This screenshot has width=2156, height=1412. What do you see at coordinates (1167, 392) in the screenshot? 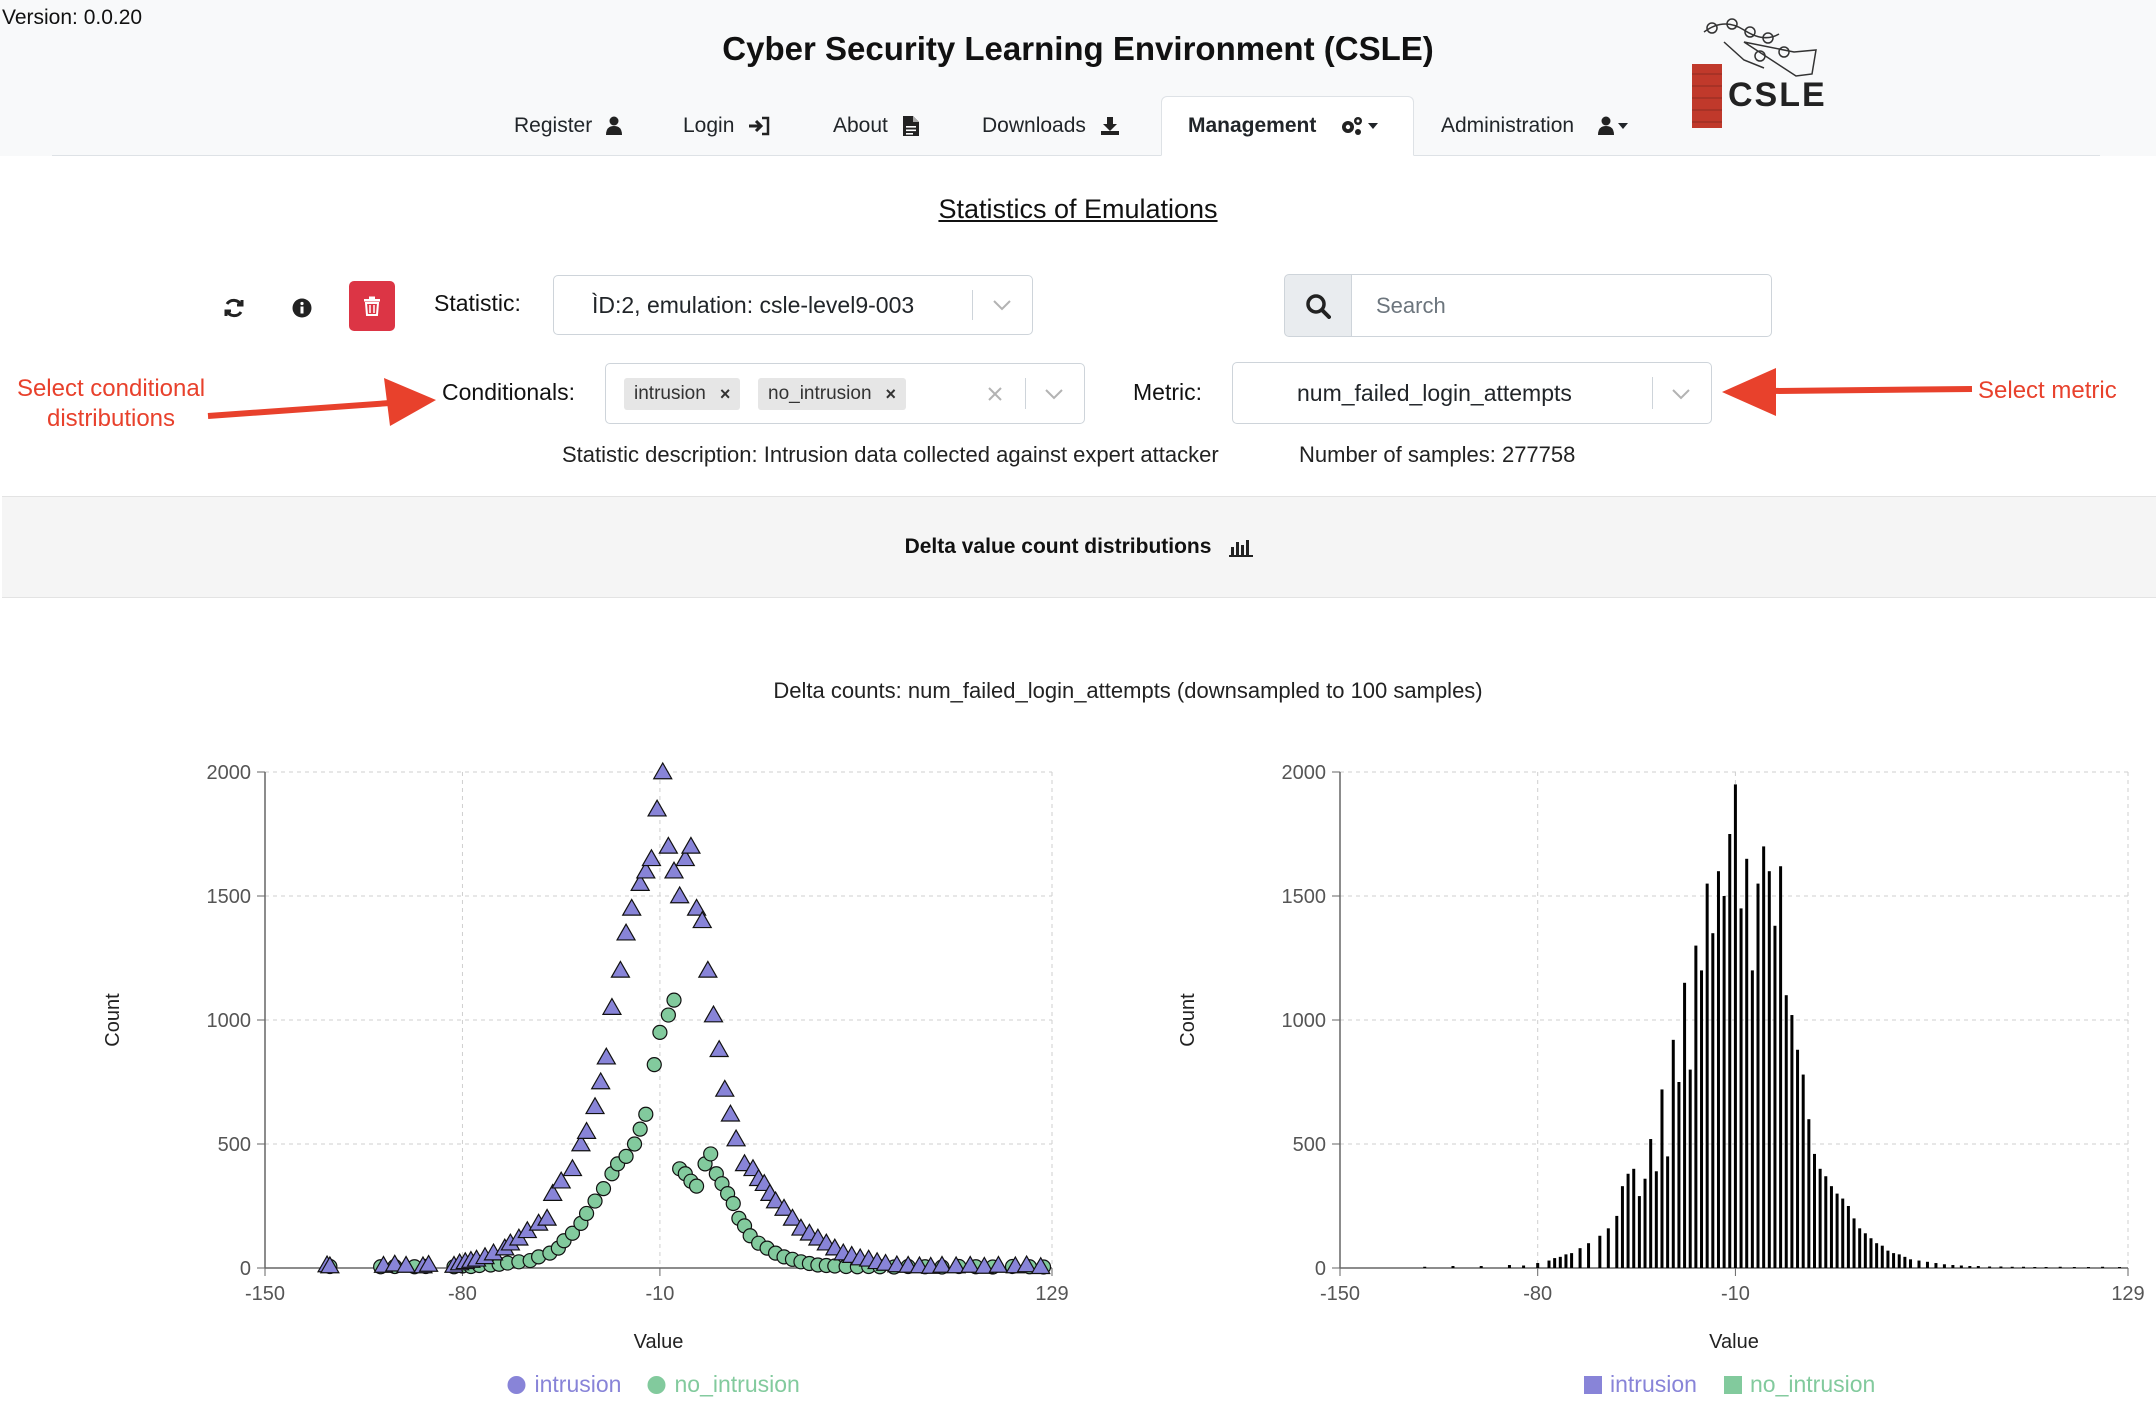
I see `metric-label: Metric:` at bounding box center [1167, 392].